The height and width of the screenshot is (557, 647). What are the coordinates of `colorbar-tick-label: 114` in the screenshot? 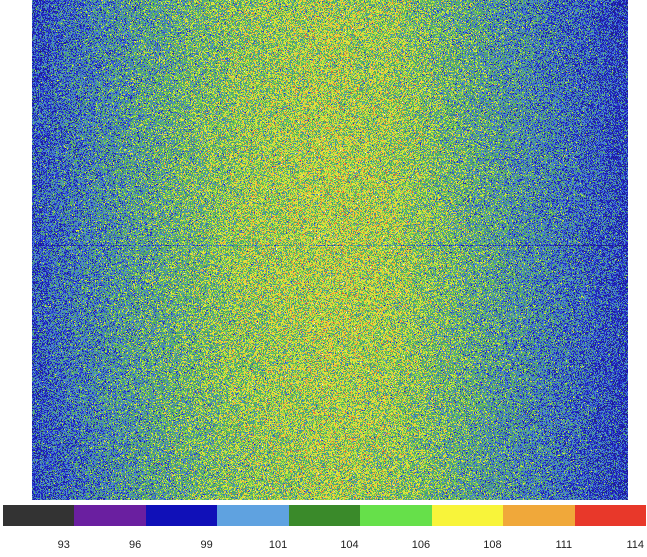 It's located at (635, 545).